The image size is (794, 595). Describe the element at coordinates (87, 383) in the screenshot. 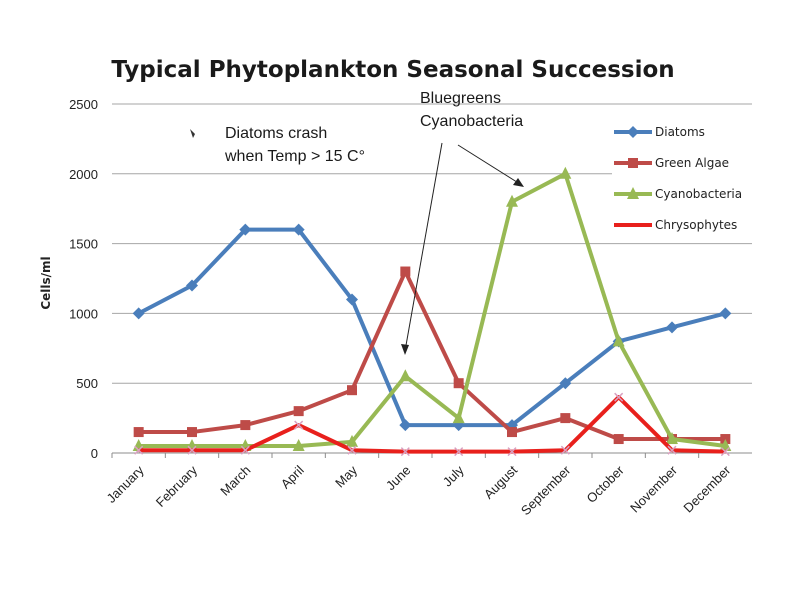

I see `y-tick-label: 500` at that location.